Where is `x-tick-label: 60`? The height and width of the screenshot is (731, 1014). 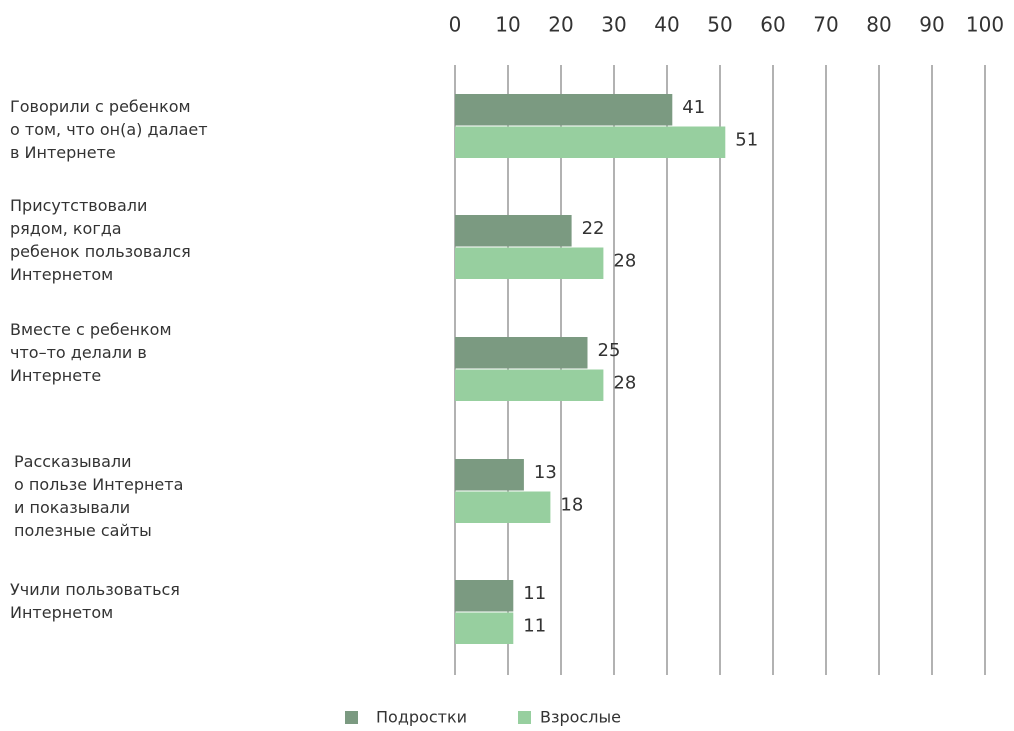
x-tick-label: 60 is located at coordinates (772, 25).